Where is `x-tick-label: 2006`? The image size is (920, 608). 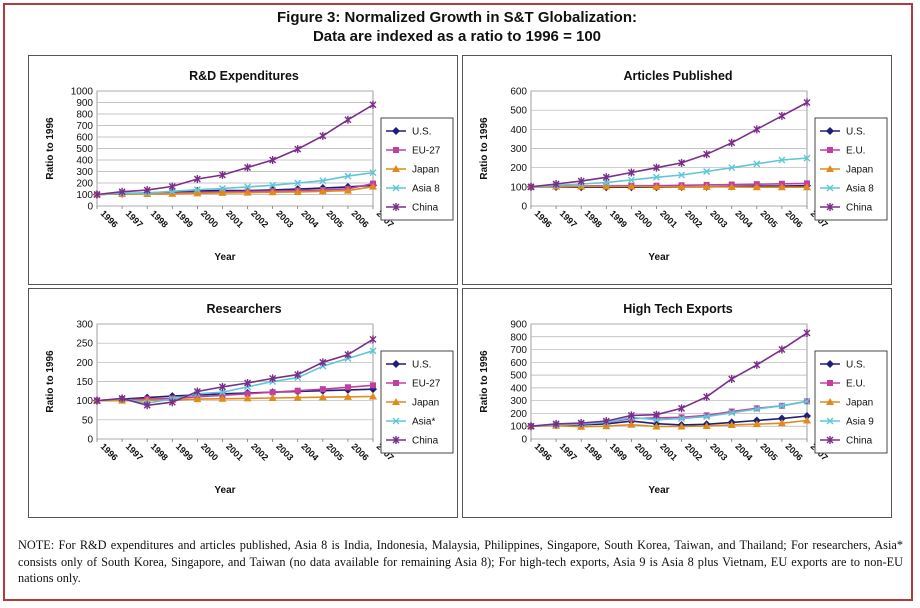
x-tick-label: 2006 is located at coordinates (359, 218).